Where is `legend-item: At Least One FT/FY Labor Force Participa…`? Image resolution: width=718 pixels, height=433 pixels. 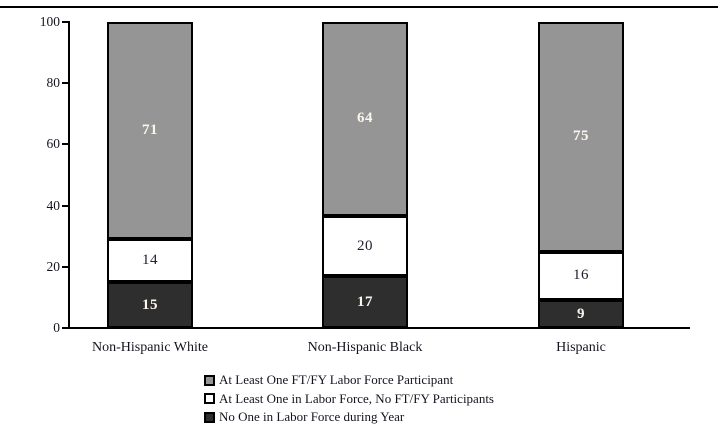 legend-item: At Least One FT/FY Labor Force Participa… is located at coordinates (349, 380).